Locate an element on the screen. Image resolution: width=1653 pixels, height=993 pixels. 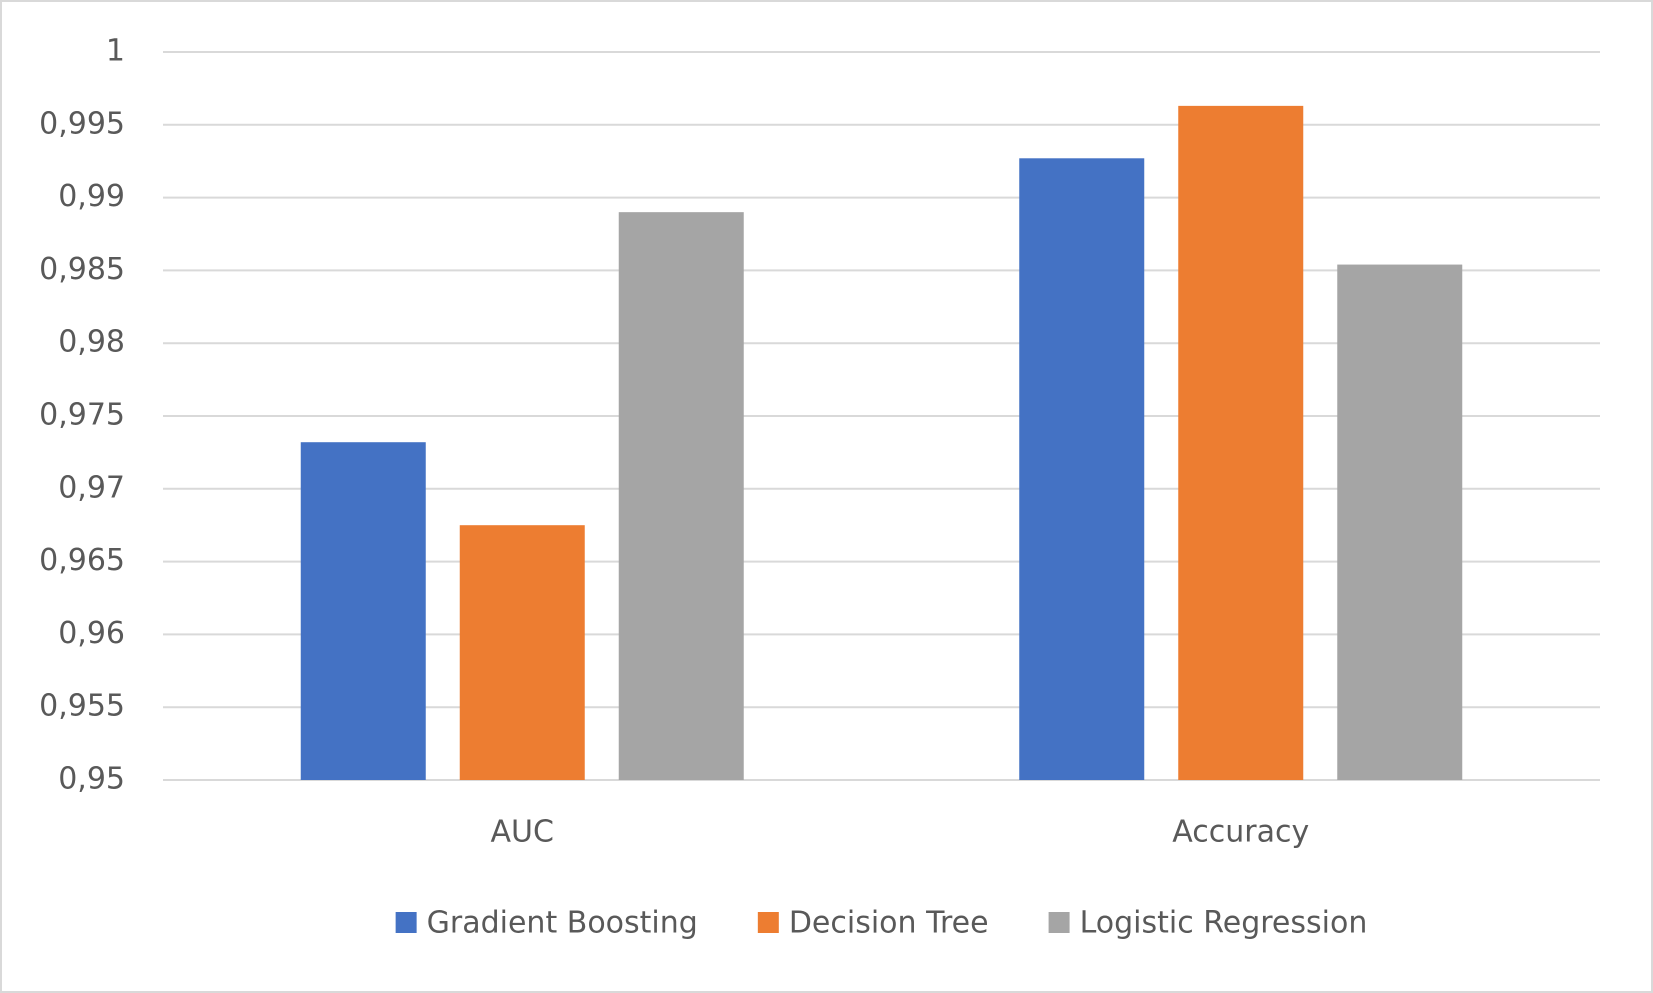
legend-label: Gradient Boosting is located at coordinates (562, 923).